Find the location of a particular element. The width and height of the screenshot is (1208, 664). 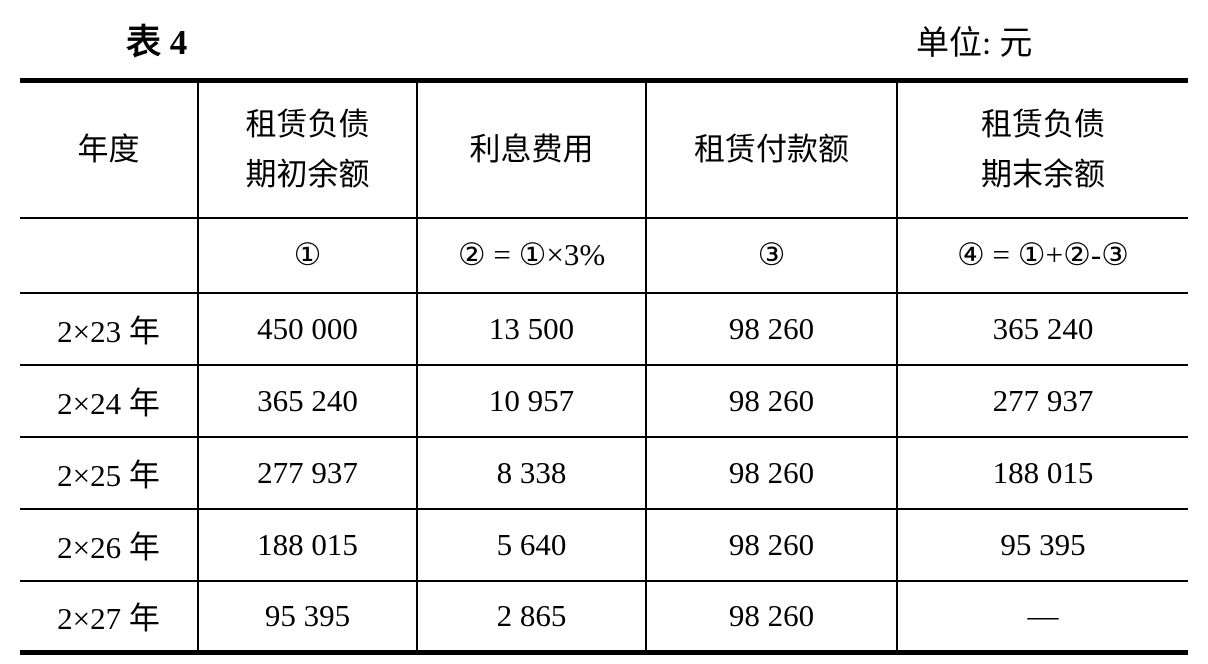

table-row: 2×25 年 277 937 8 338 98 260 188 015 is located at coordinates (604, 472).